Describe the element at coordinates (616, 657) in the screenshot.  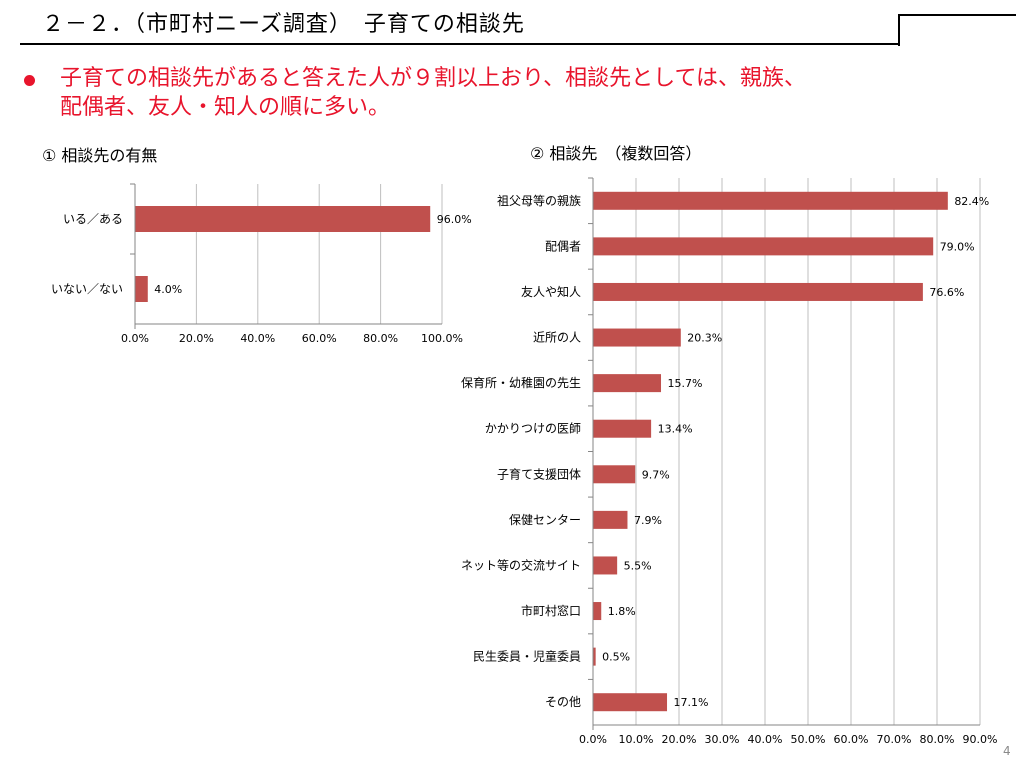
I see `chart2-data-label: 0.5%` at that location.